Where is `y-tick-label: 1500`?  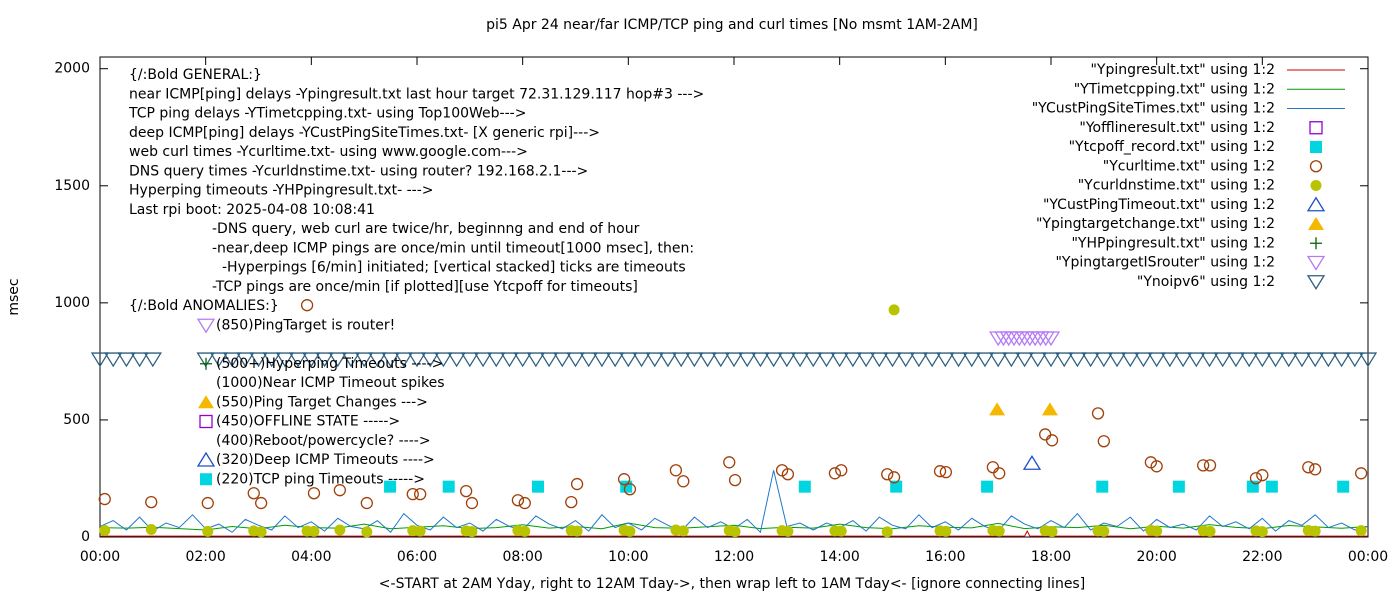
y-tick-label: 1500 is located at coordinates (72, 186).